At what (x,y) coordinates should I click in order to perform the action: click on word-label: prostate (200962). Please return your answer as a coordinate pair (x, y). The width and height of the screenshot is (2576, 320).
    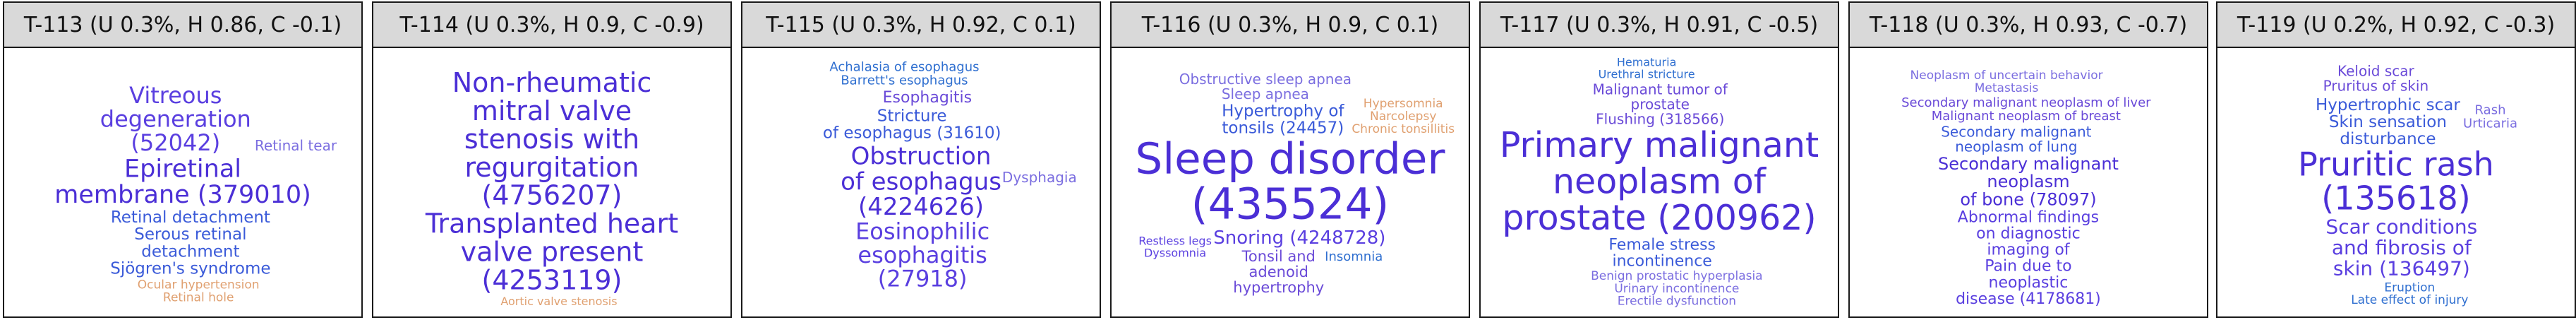
    Looking at the image, I should click on (1659, 218).